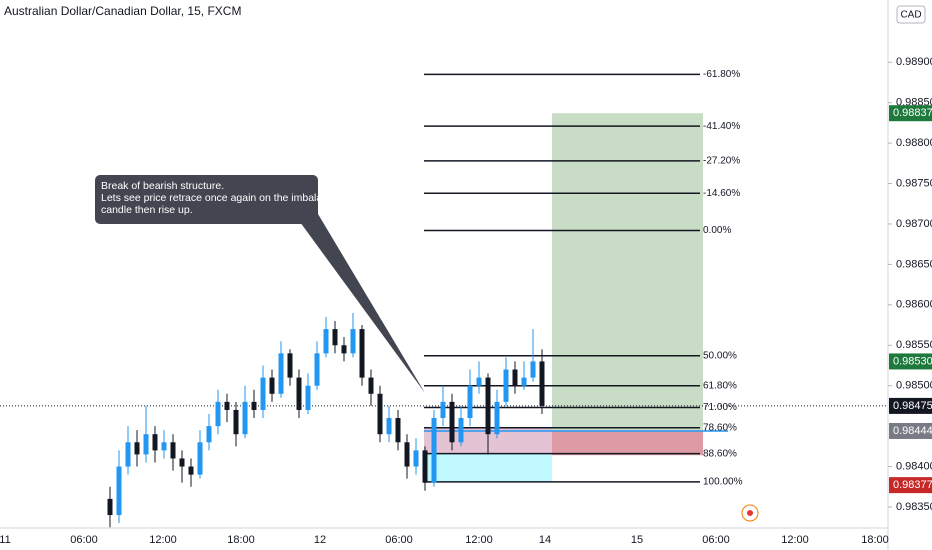  I want to click on x-tick-label: 15, so click(637, 540).